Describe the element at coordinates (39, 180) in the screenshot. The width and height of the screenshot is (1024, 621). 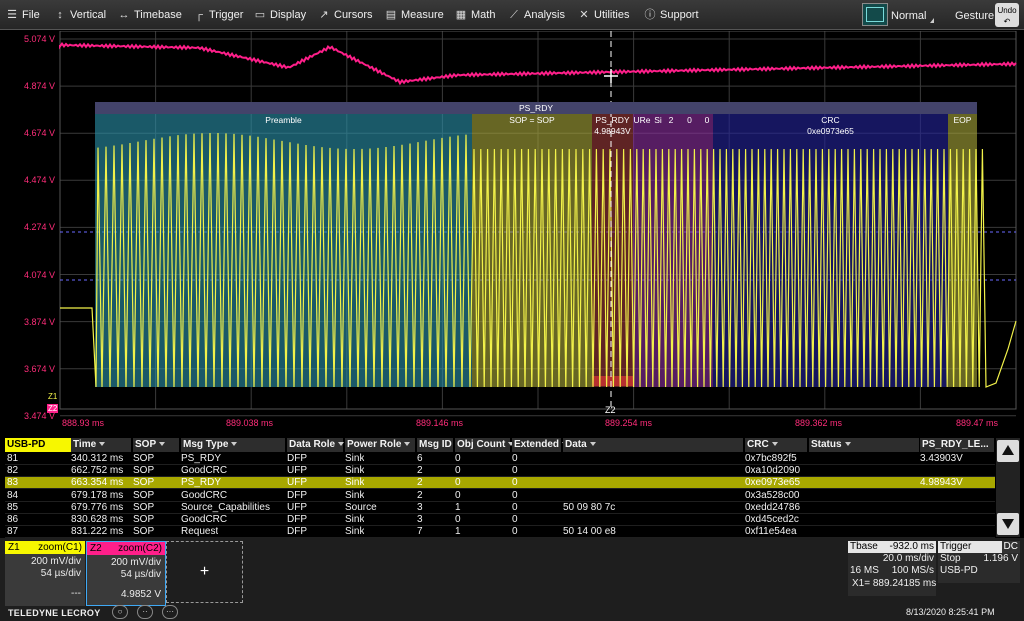
I see `voltage-label: 4.474 V` at that location.